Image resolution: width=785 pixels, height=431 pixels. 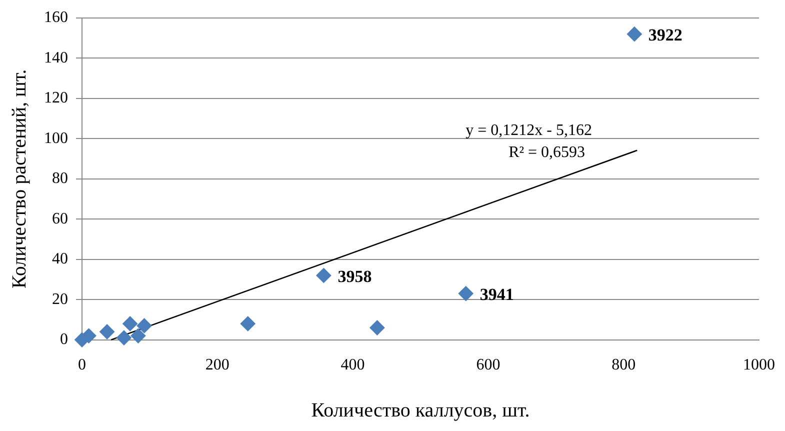 I want to click on y-axis-title: Количество растений, шт., so click(x=19, y=179).